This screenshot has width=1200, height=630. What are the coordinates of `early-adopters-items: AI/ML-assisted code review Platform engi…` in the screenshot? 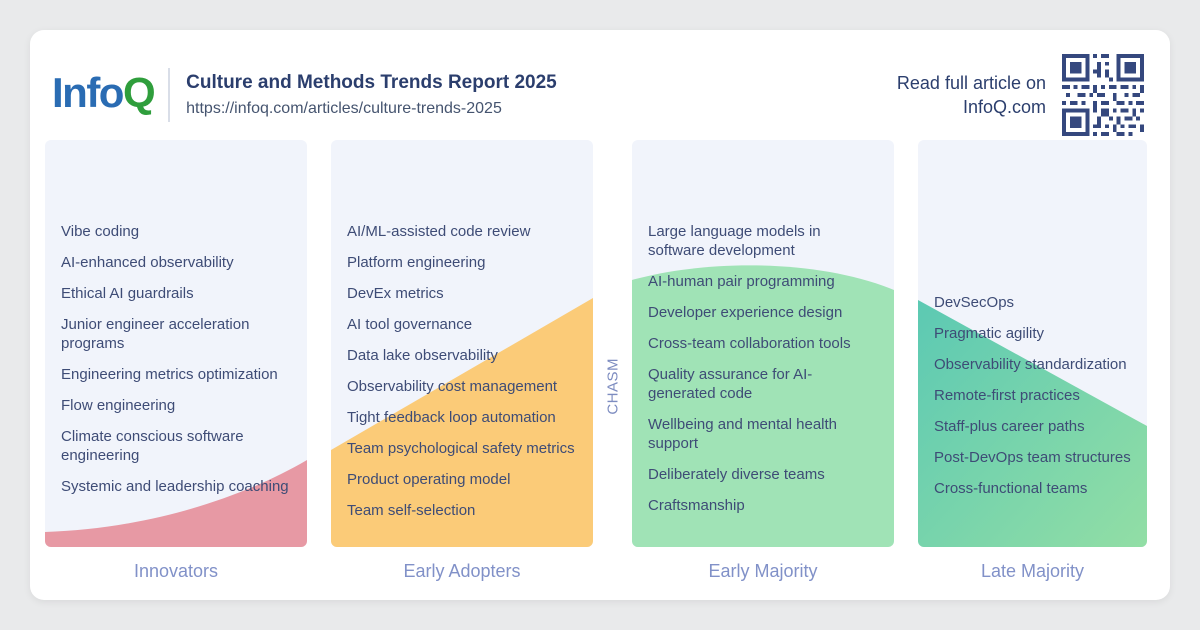 It's located at (462, 330).